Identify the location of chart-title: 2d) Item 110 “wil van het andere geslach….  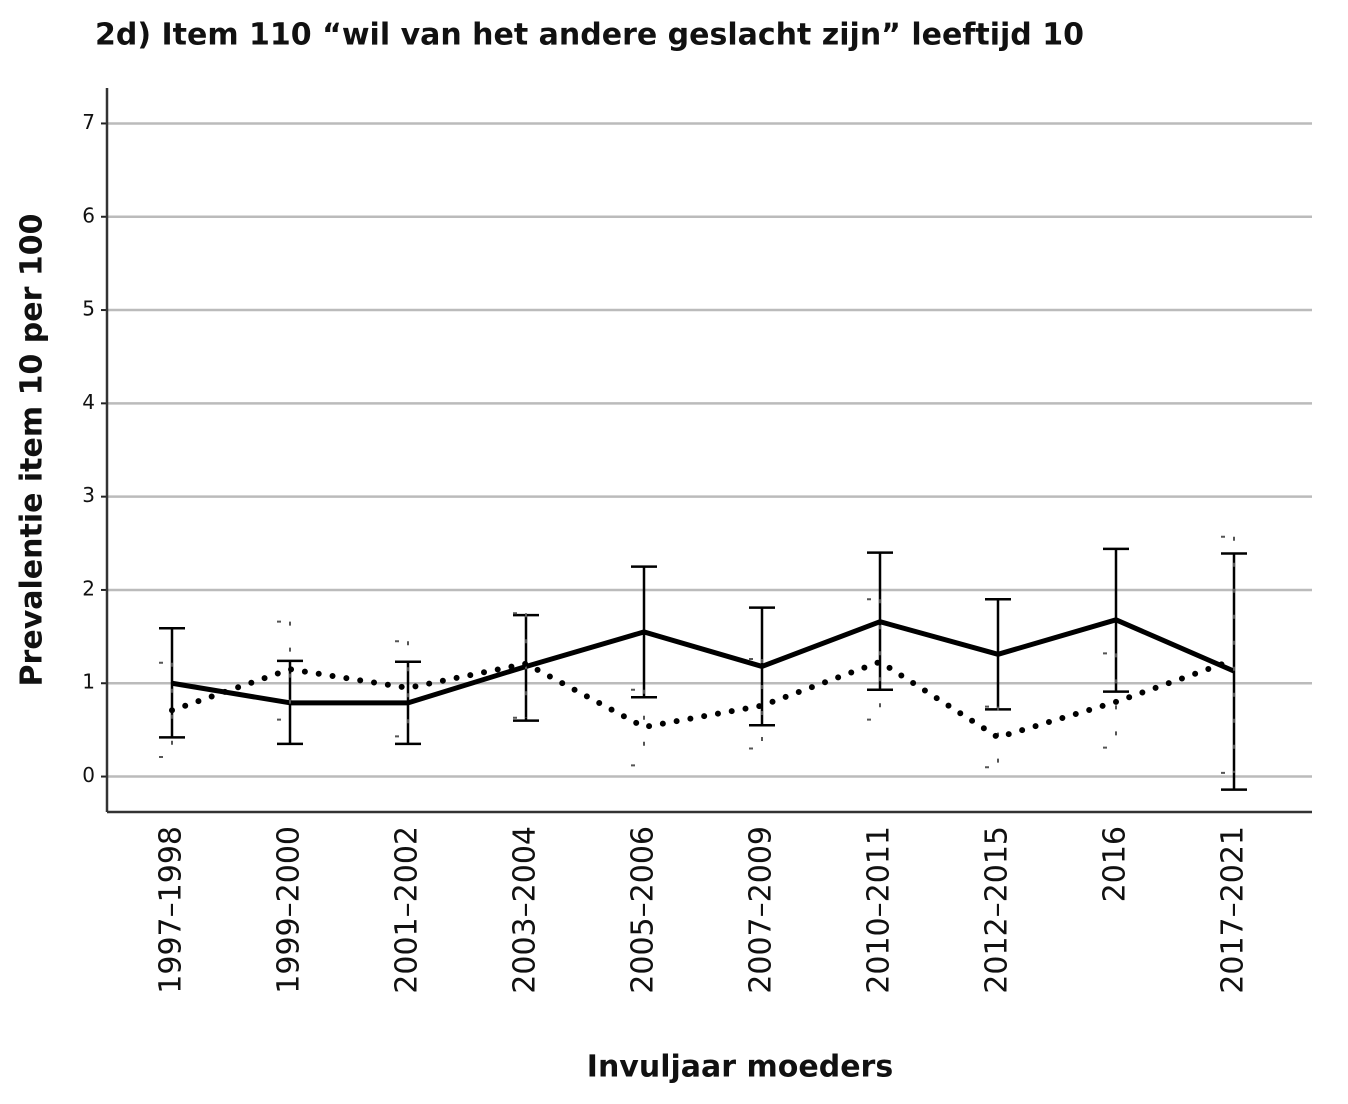
(589, 35).